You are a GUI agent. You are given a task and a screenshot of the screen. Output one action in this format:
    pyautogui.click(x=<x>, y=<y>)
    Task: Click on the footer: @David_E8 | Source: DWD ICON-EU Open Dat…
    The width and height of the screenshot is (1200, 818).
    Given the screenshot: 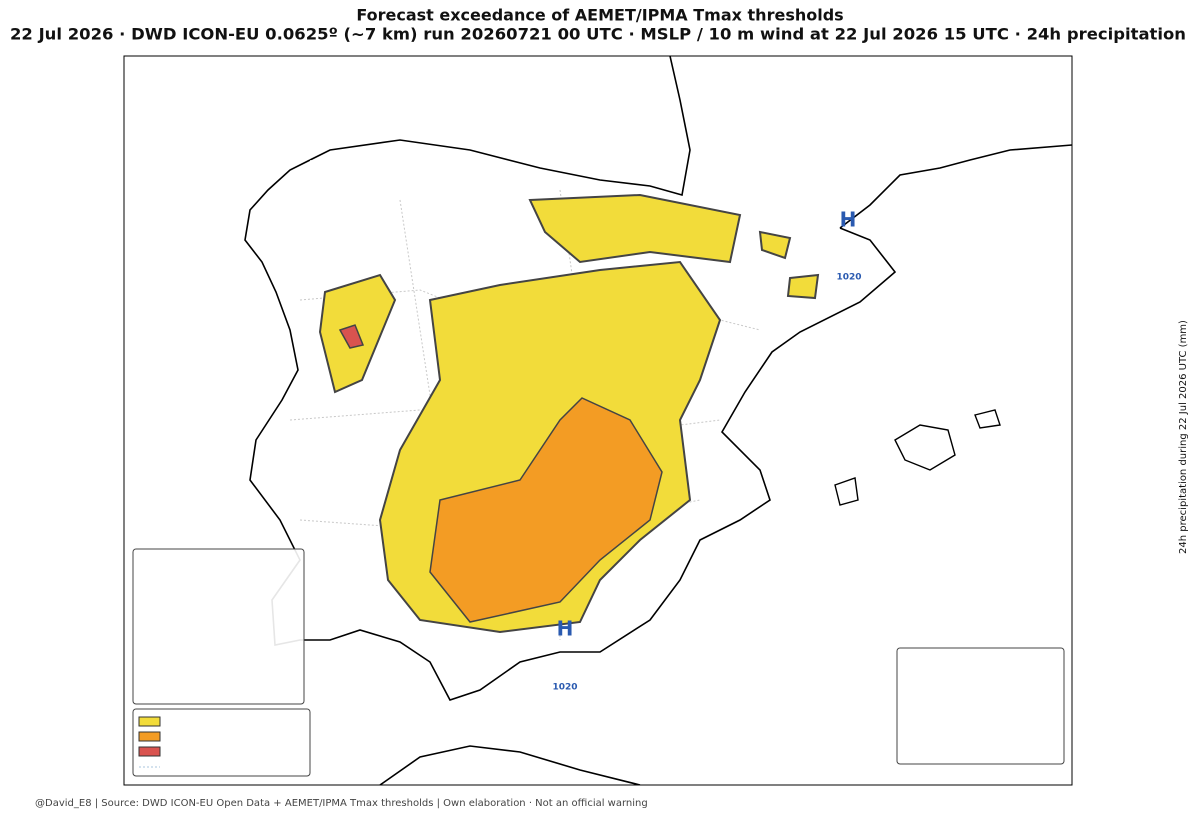 What is the action you would take?
    pyautogui.click(x=341, y=803)
    